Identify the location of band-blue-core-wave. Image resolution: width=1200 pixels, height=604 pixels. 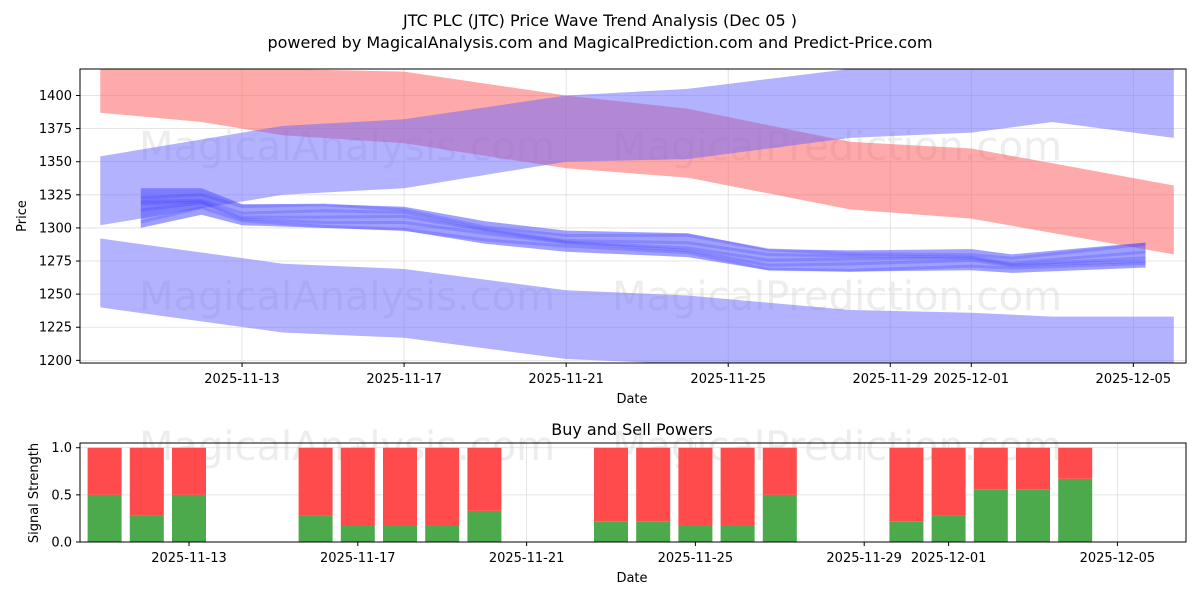
(643, 230).